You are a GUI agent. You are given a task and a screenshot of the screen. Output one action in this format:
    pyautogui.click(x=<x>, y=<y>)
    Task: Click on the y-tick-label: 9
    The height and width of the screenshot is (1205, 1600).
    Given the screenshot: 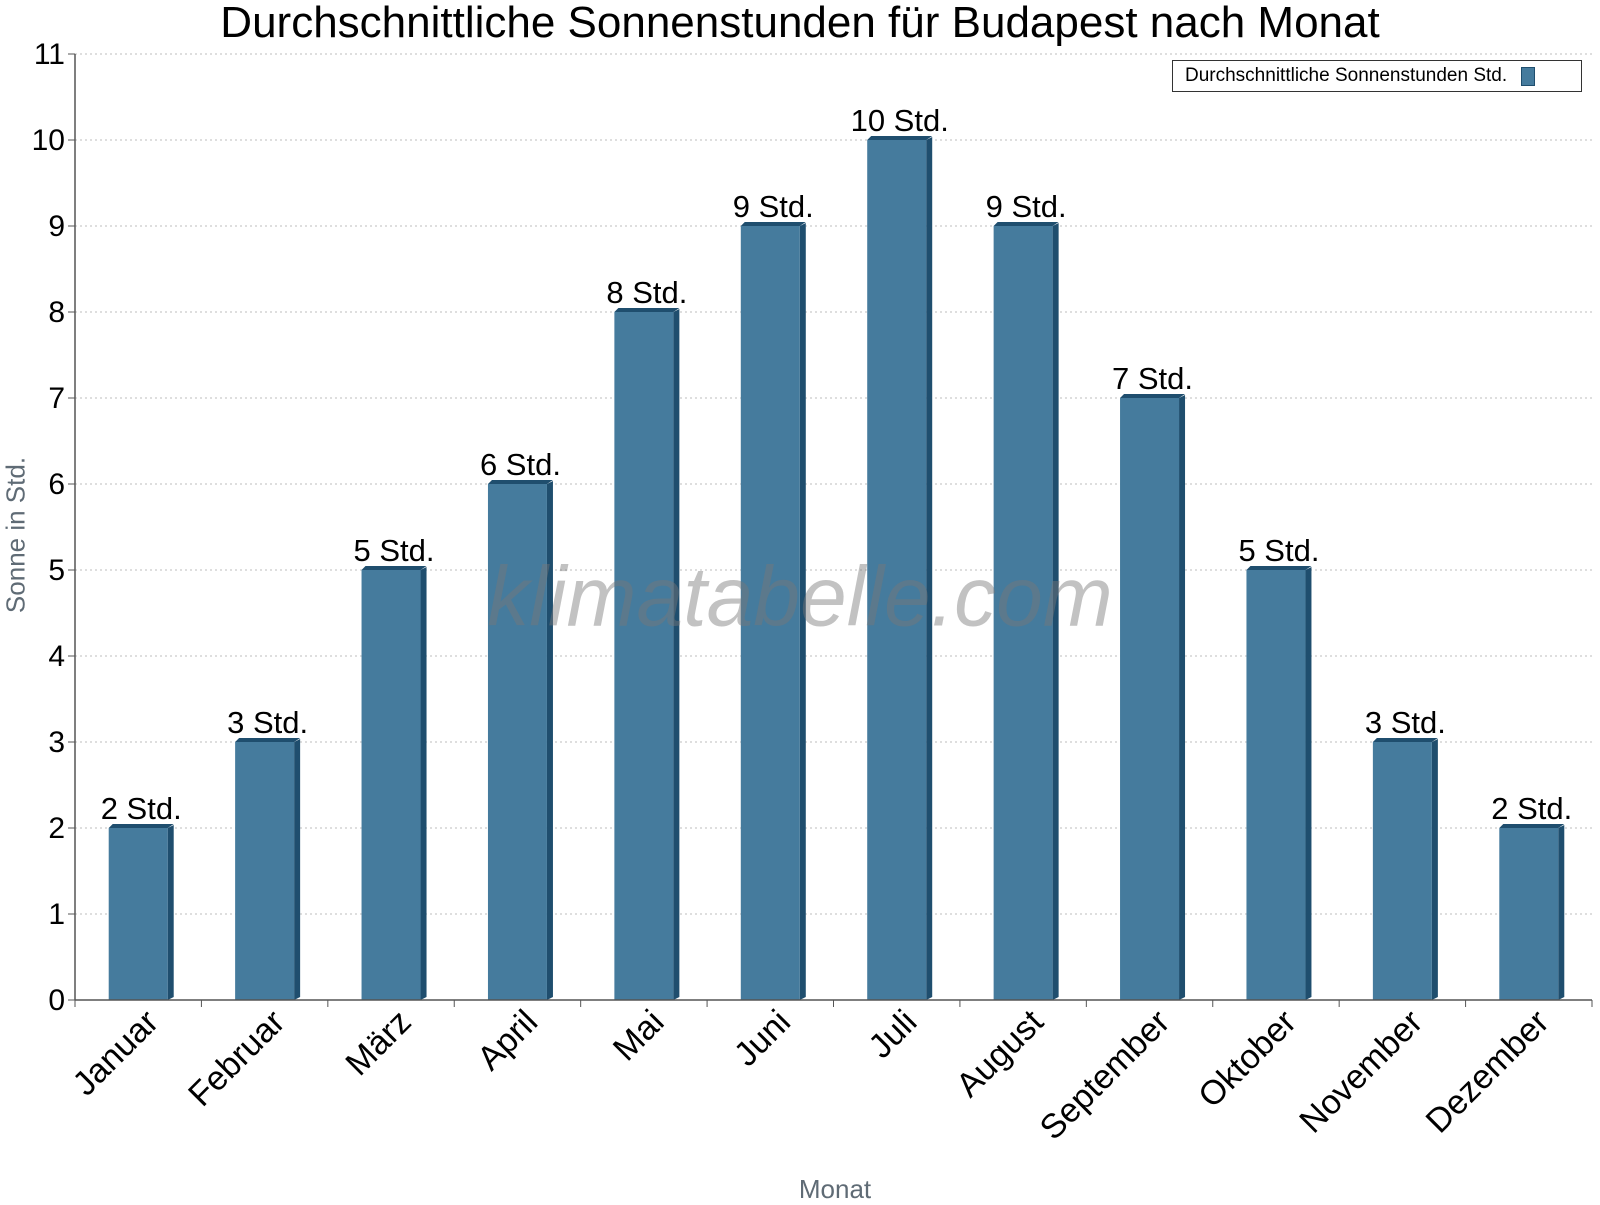 What is the action you would take?
    pyautogui.click(x=56, y=226)
    